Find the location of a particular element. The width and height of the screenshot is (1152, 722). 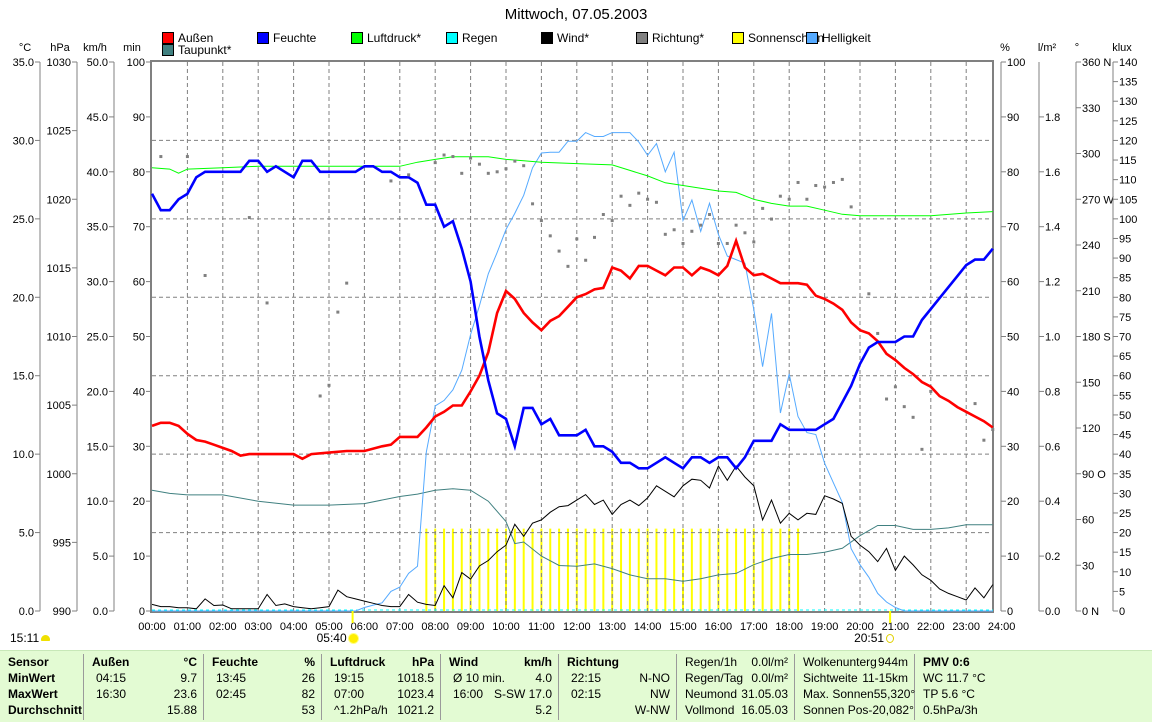

axis-tick-label: 15 is located at coordinates (1125, 553).